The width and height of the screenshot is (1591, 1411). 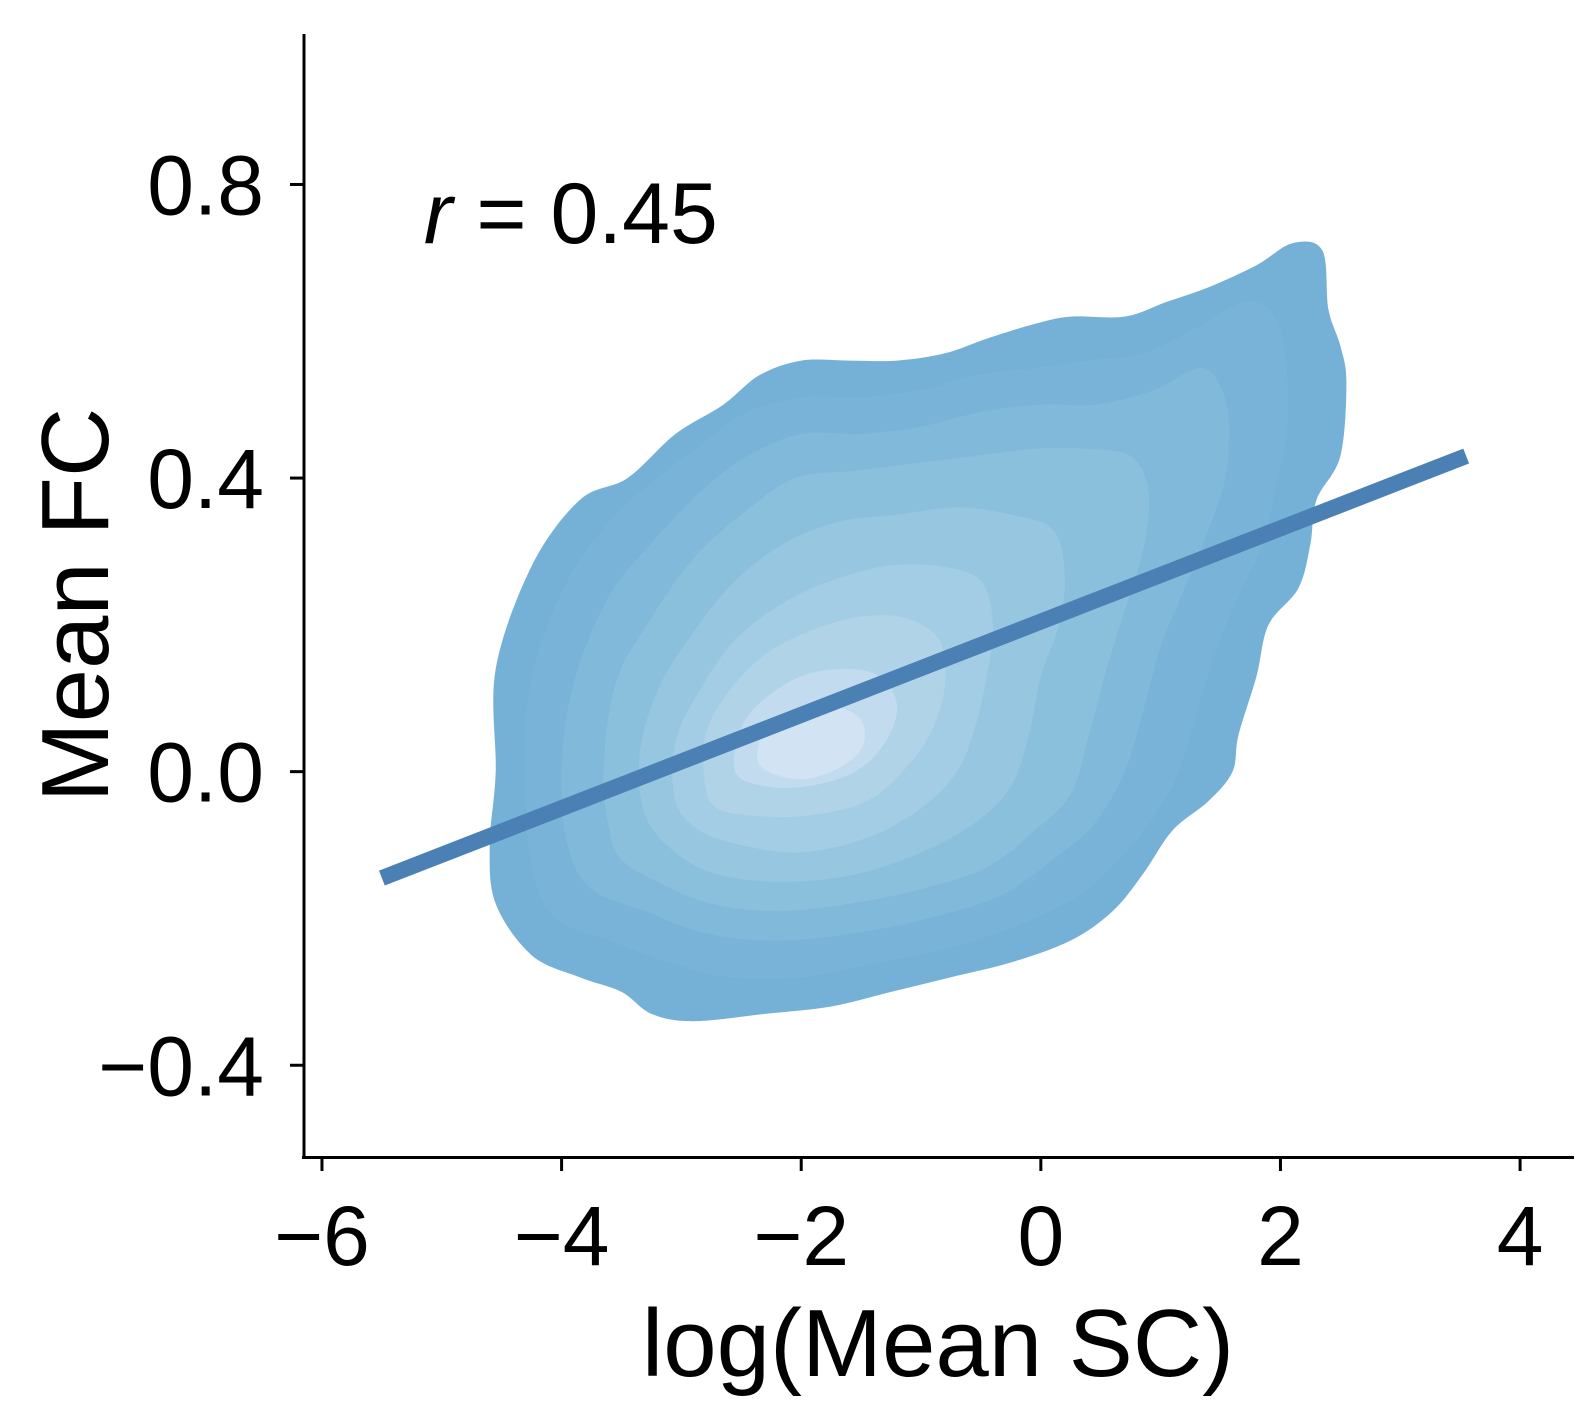 I want to click on y-tick-label: −0.4, so click(x=181, y=1066).